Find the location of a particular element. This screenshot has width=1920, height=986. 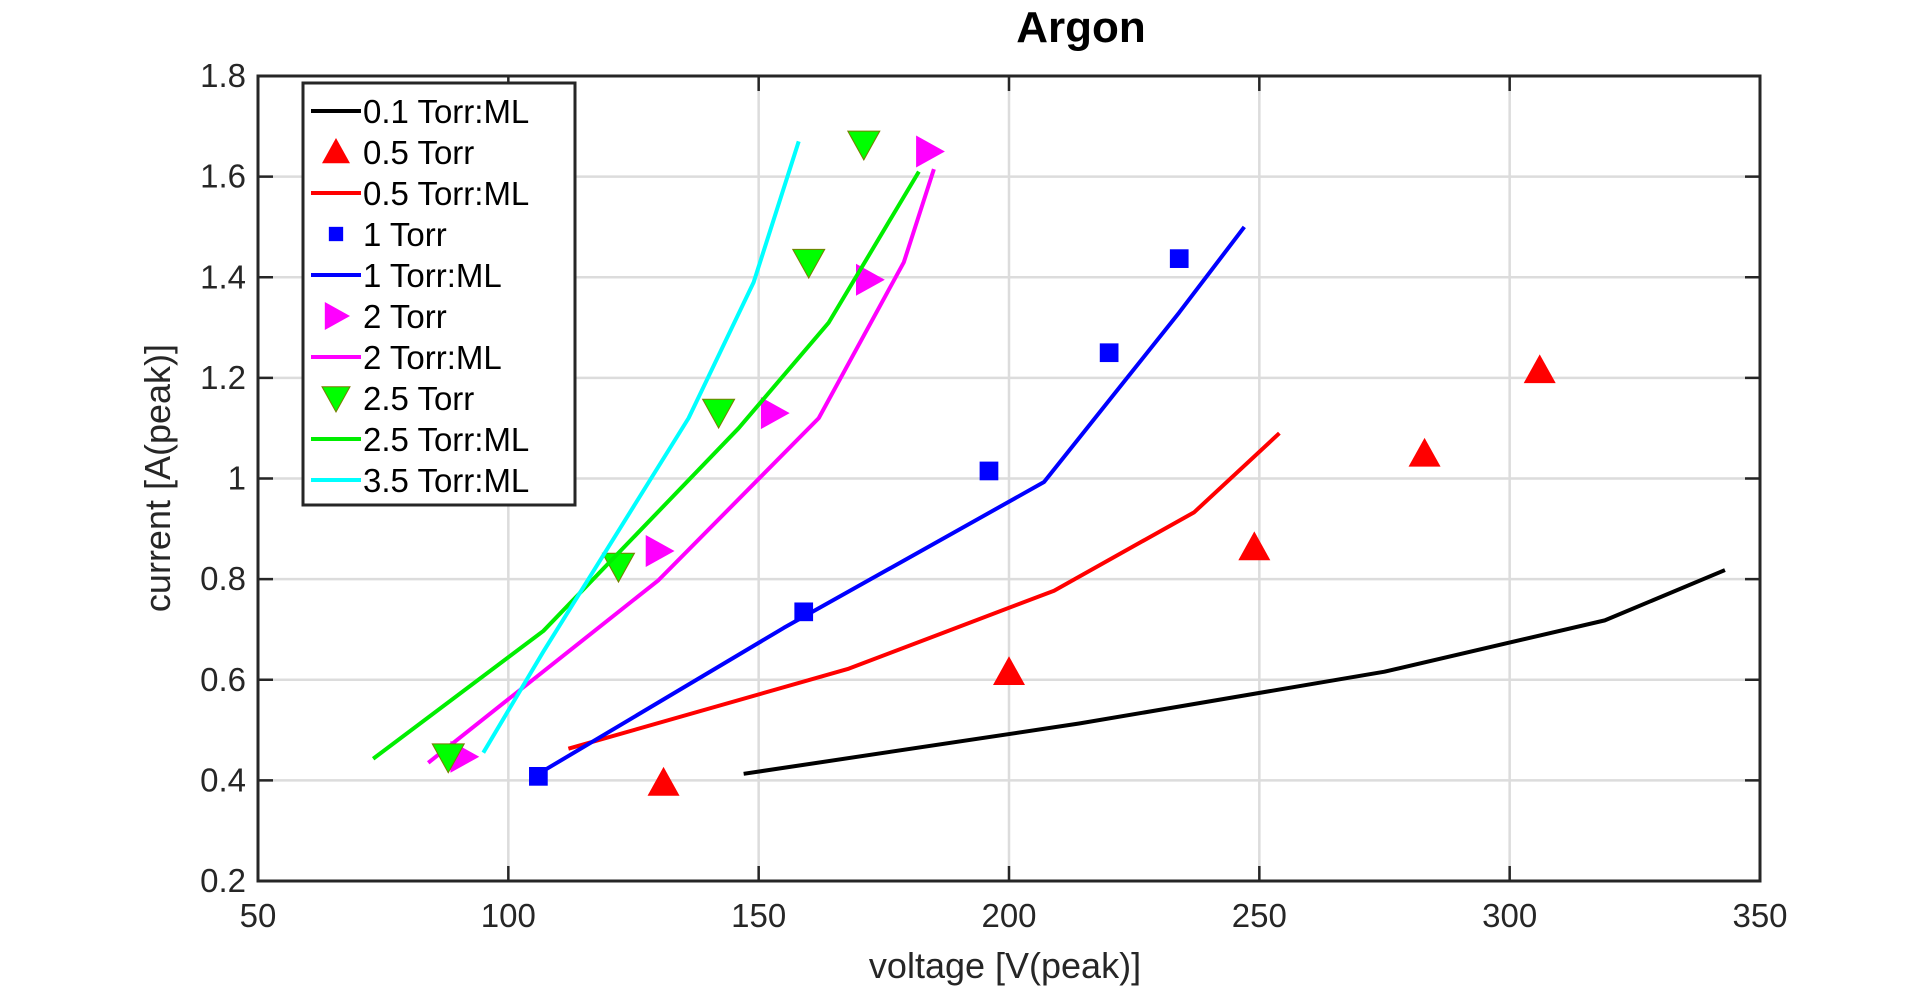

legend-item: 1 Torr is located at coordinates (387, 234).